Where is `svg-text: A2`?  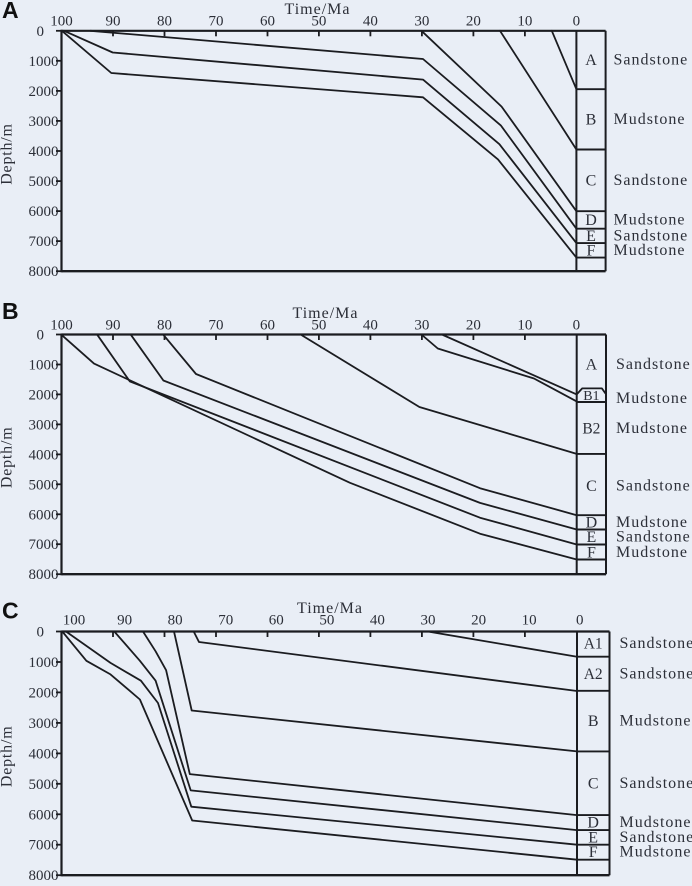
svg-text: A2 is located at coordinates (593, 674).